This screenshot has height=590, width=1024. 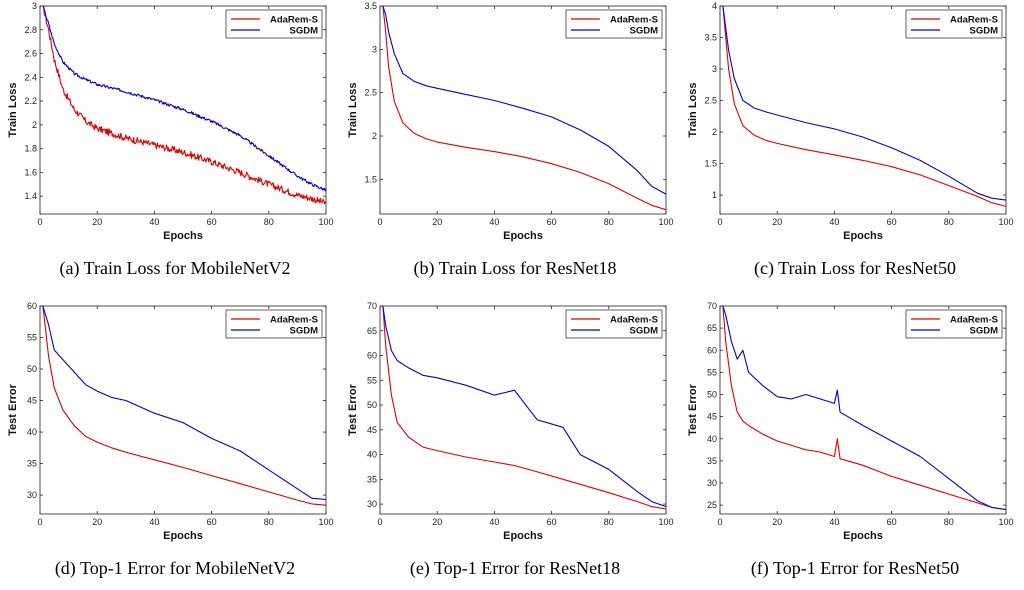 What do you see at coordinates (175, 268) in the screenshot?
I see `figure-caption: (a) Train Loss for MobileNetV2` at bounding box center [175, 268].